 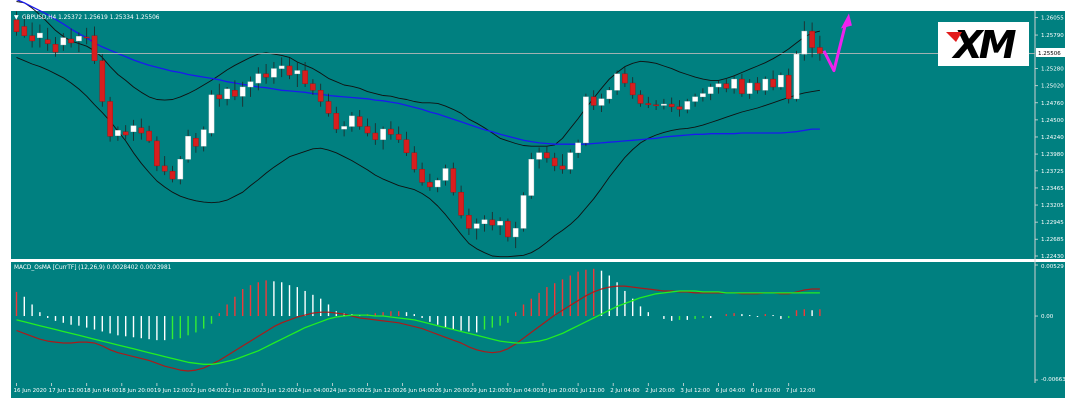 I want to click on osma-histogram, so click(x=418, y=304).